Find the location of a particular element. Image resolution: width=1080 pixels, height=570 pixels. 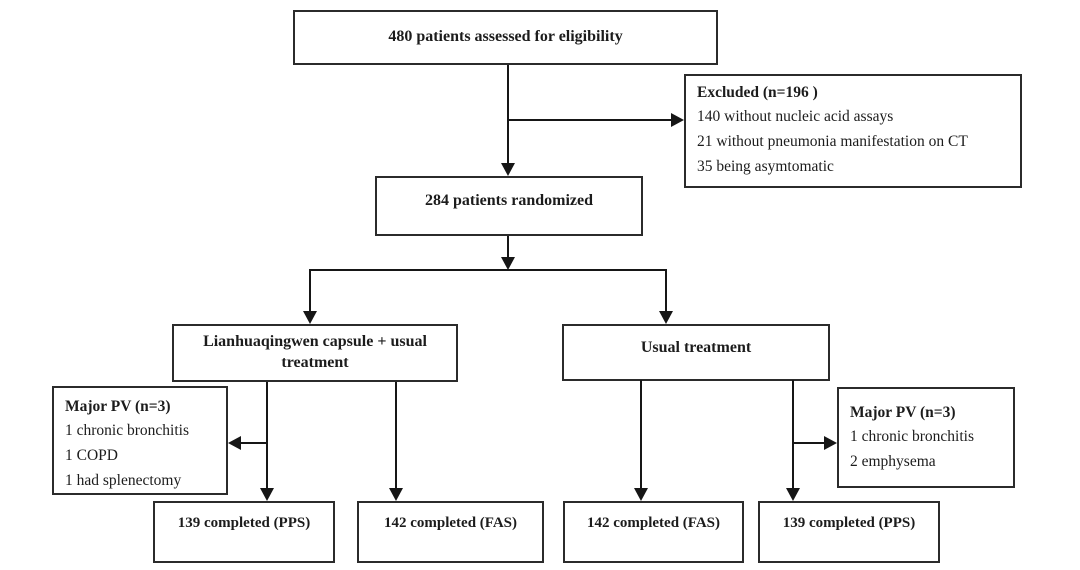

randomized-box: 284 patients randomized is located at coordinates (509, 206).